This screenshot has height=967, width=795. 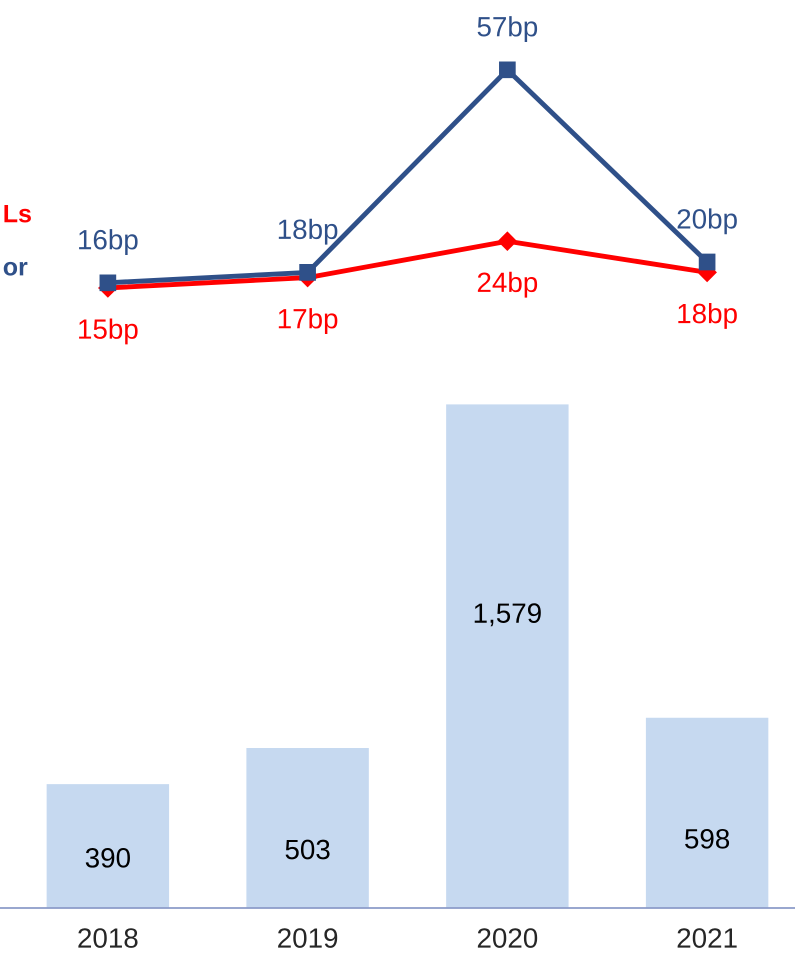 I want to click on data-label: 598, so click(x=707, y=838).